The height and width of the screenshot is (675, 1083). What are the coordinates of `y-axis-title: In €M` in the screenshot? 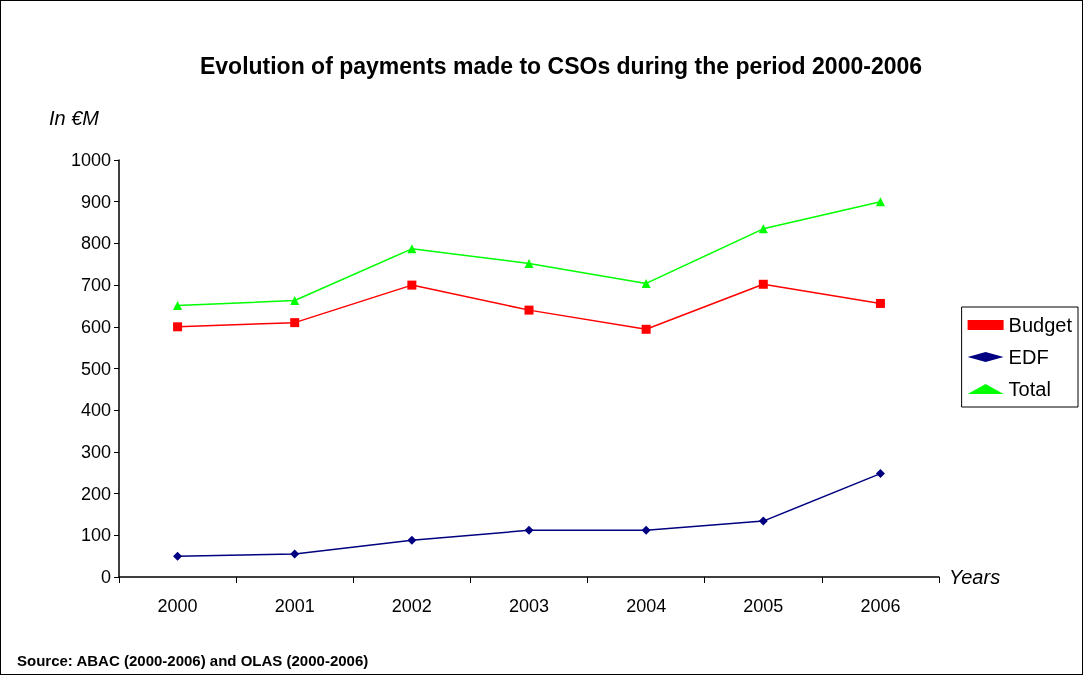 It's located at (74, 118).